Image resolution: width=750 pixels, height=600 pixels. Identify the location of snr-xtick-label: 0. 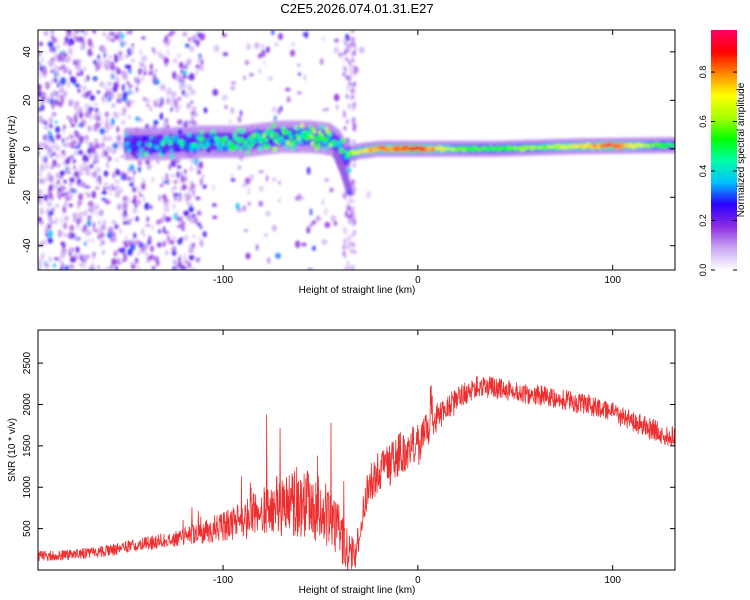
(418, 580).